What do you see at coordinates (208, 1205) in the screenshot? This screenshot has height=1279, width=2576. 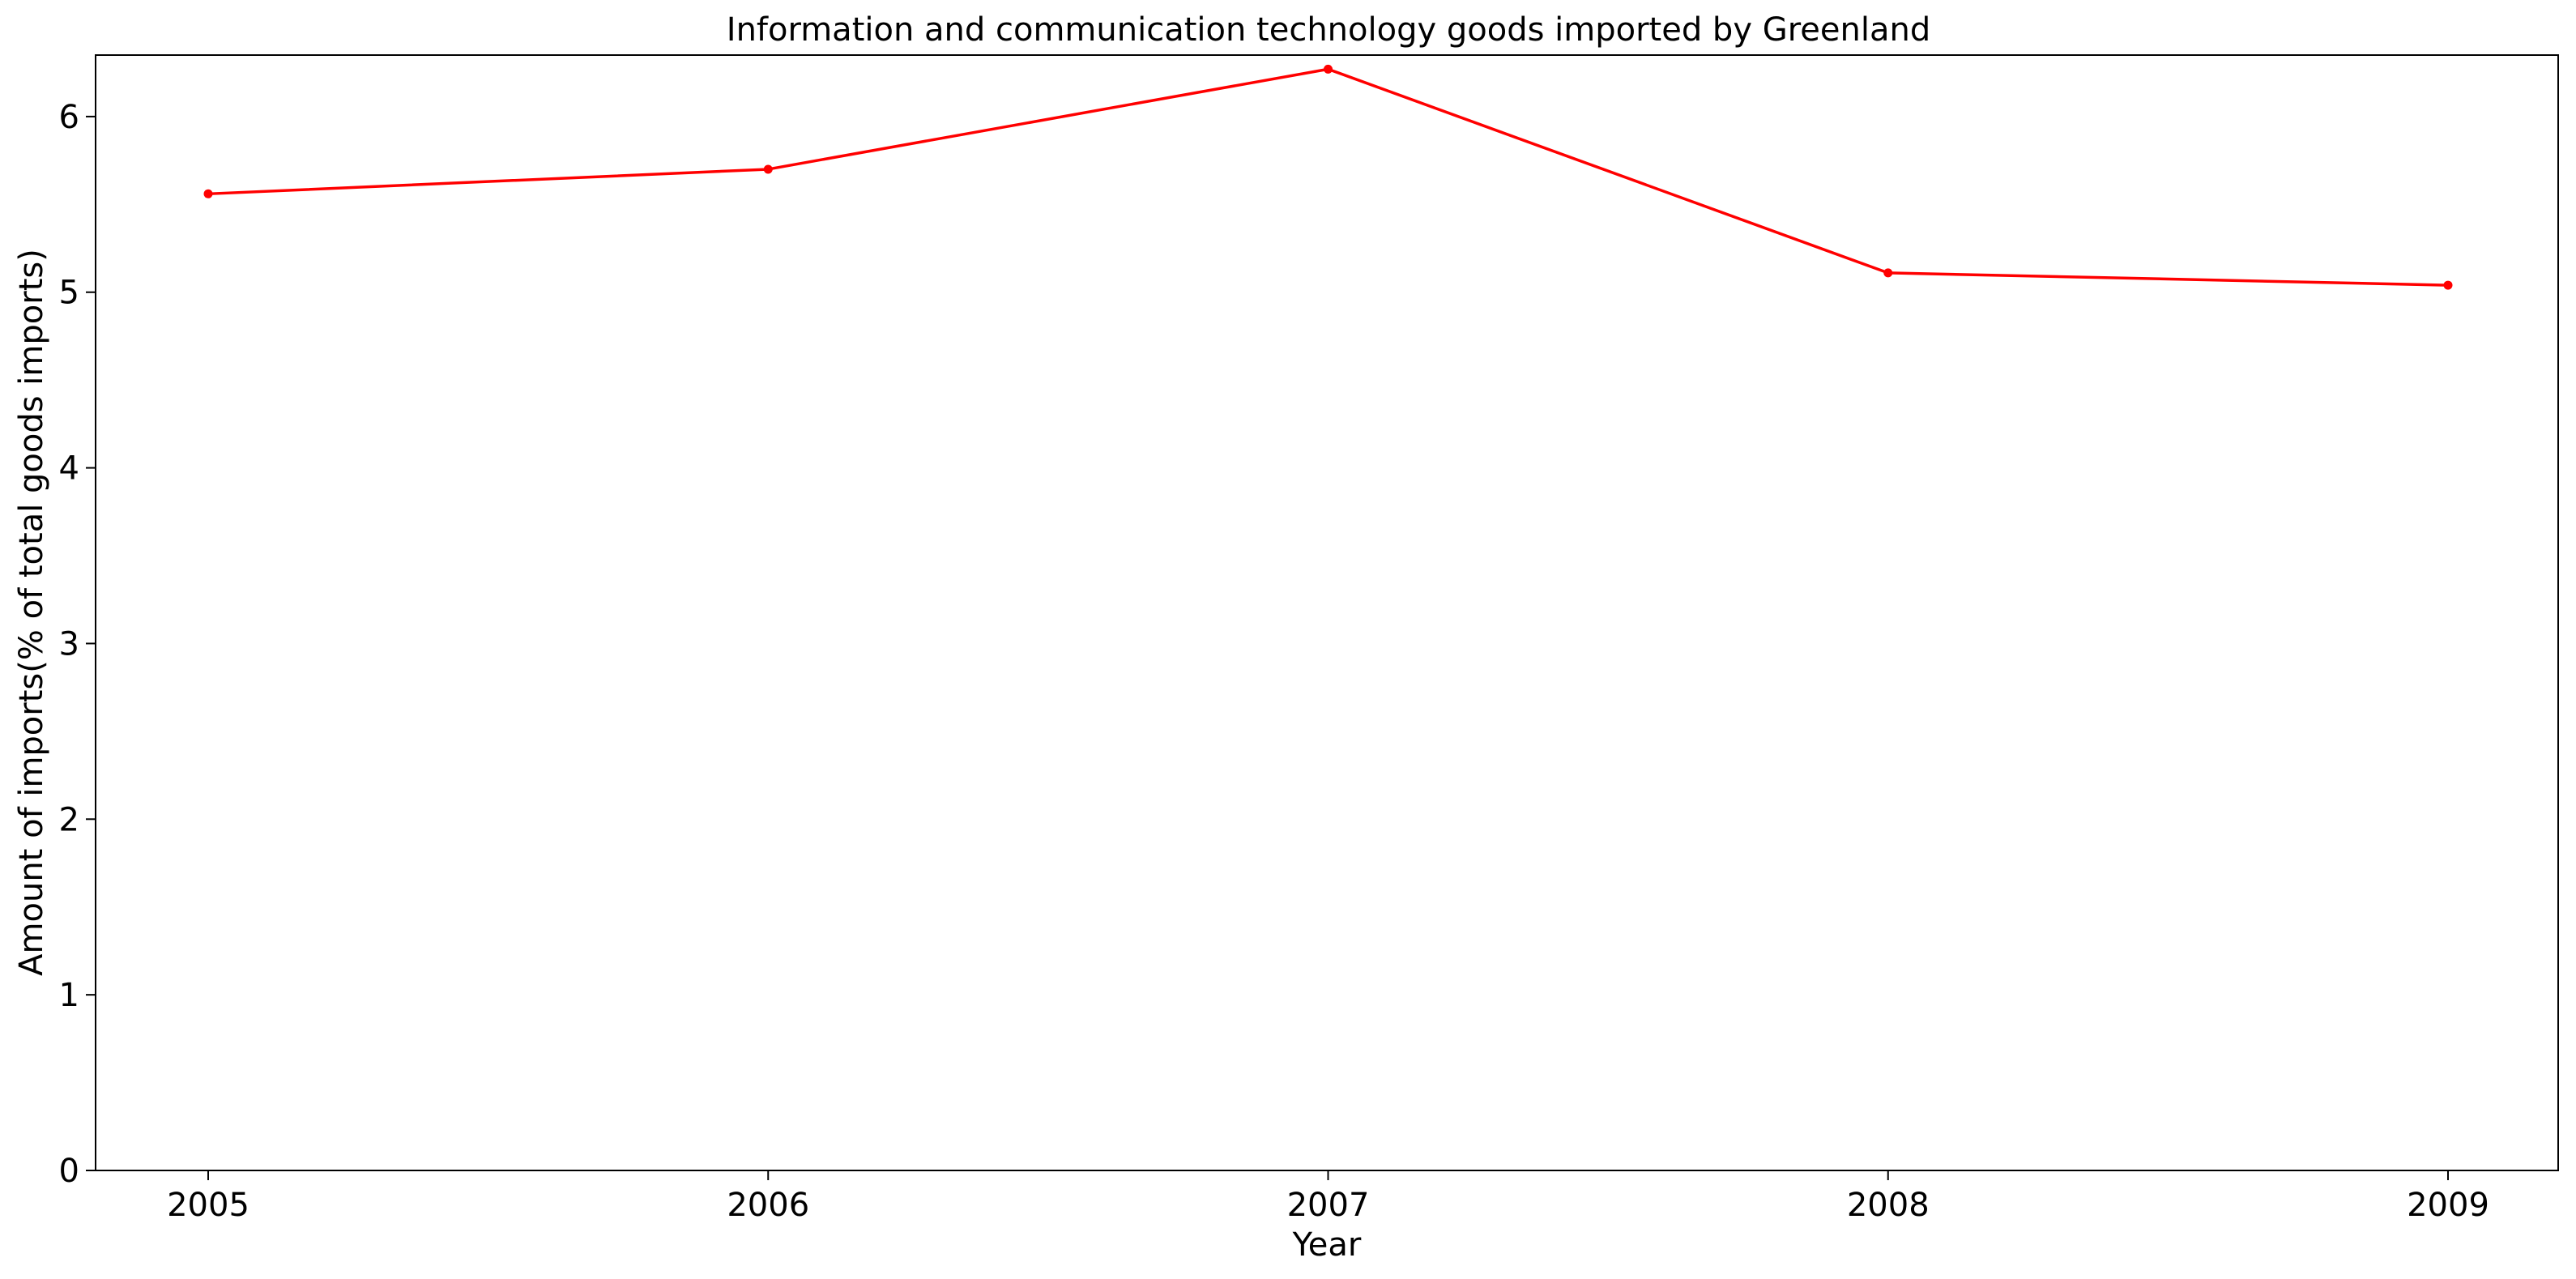 I see `x-tick-label: 2005` at bounding box center [208, 1205].